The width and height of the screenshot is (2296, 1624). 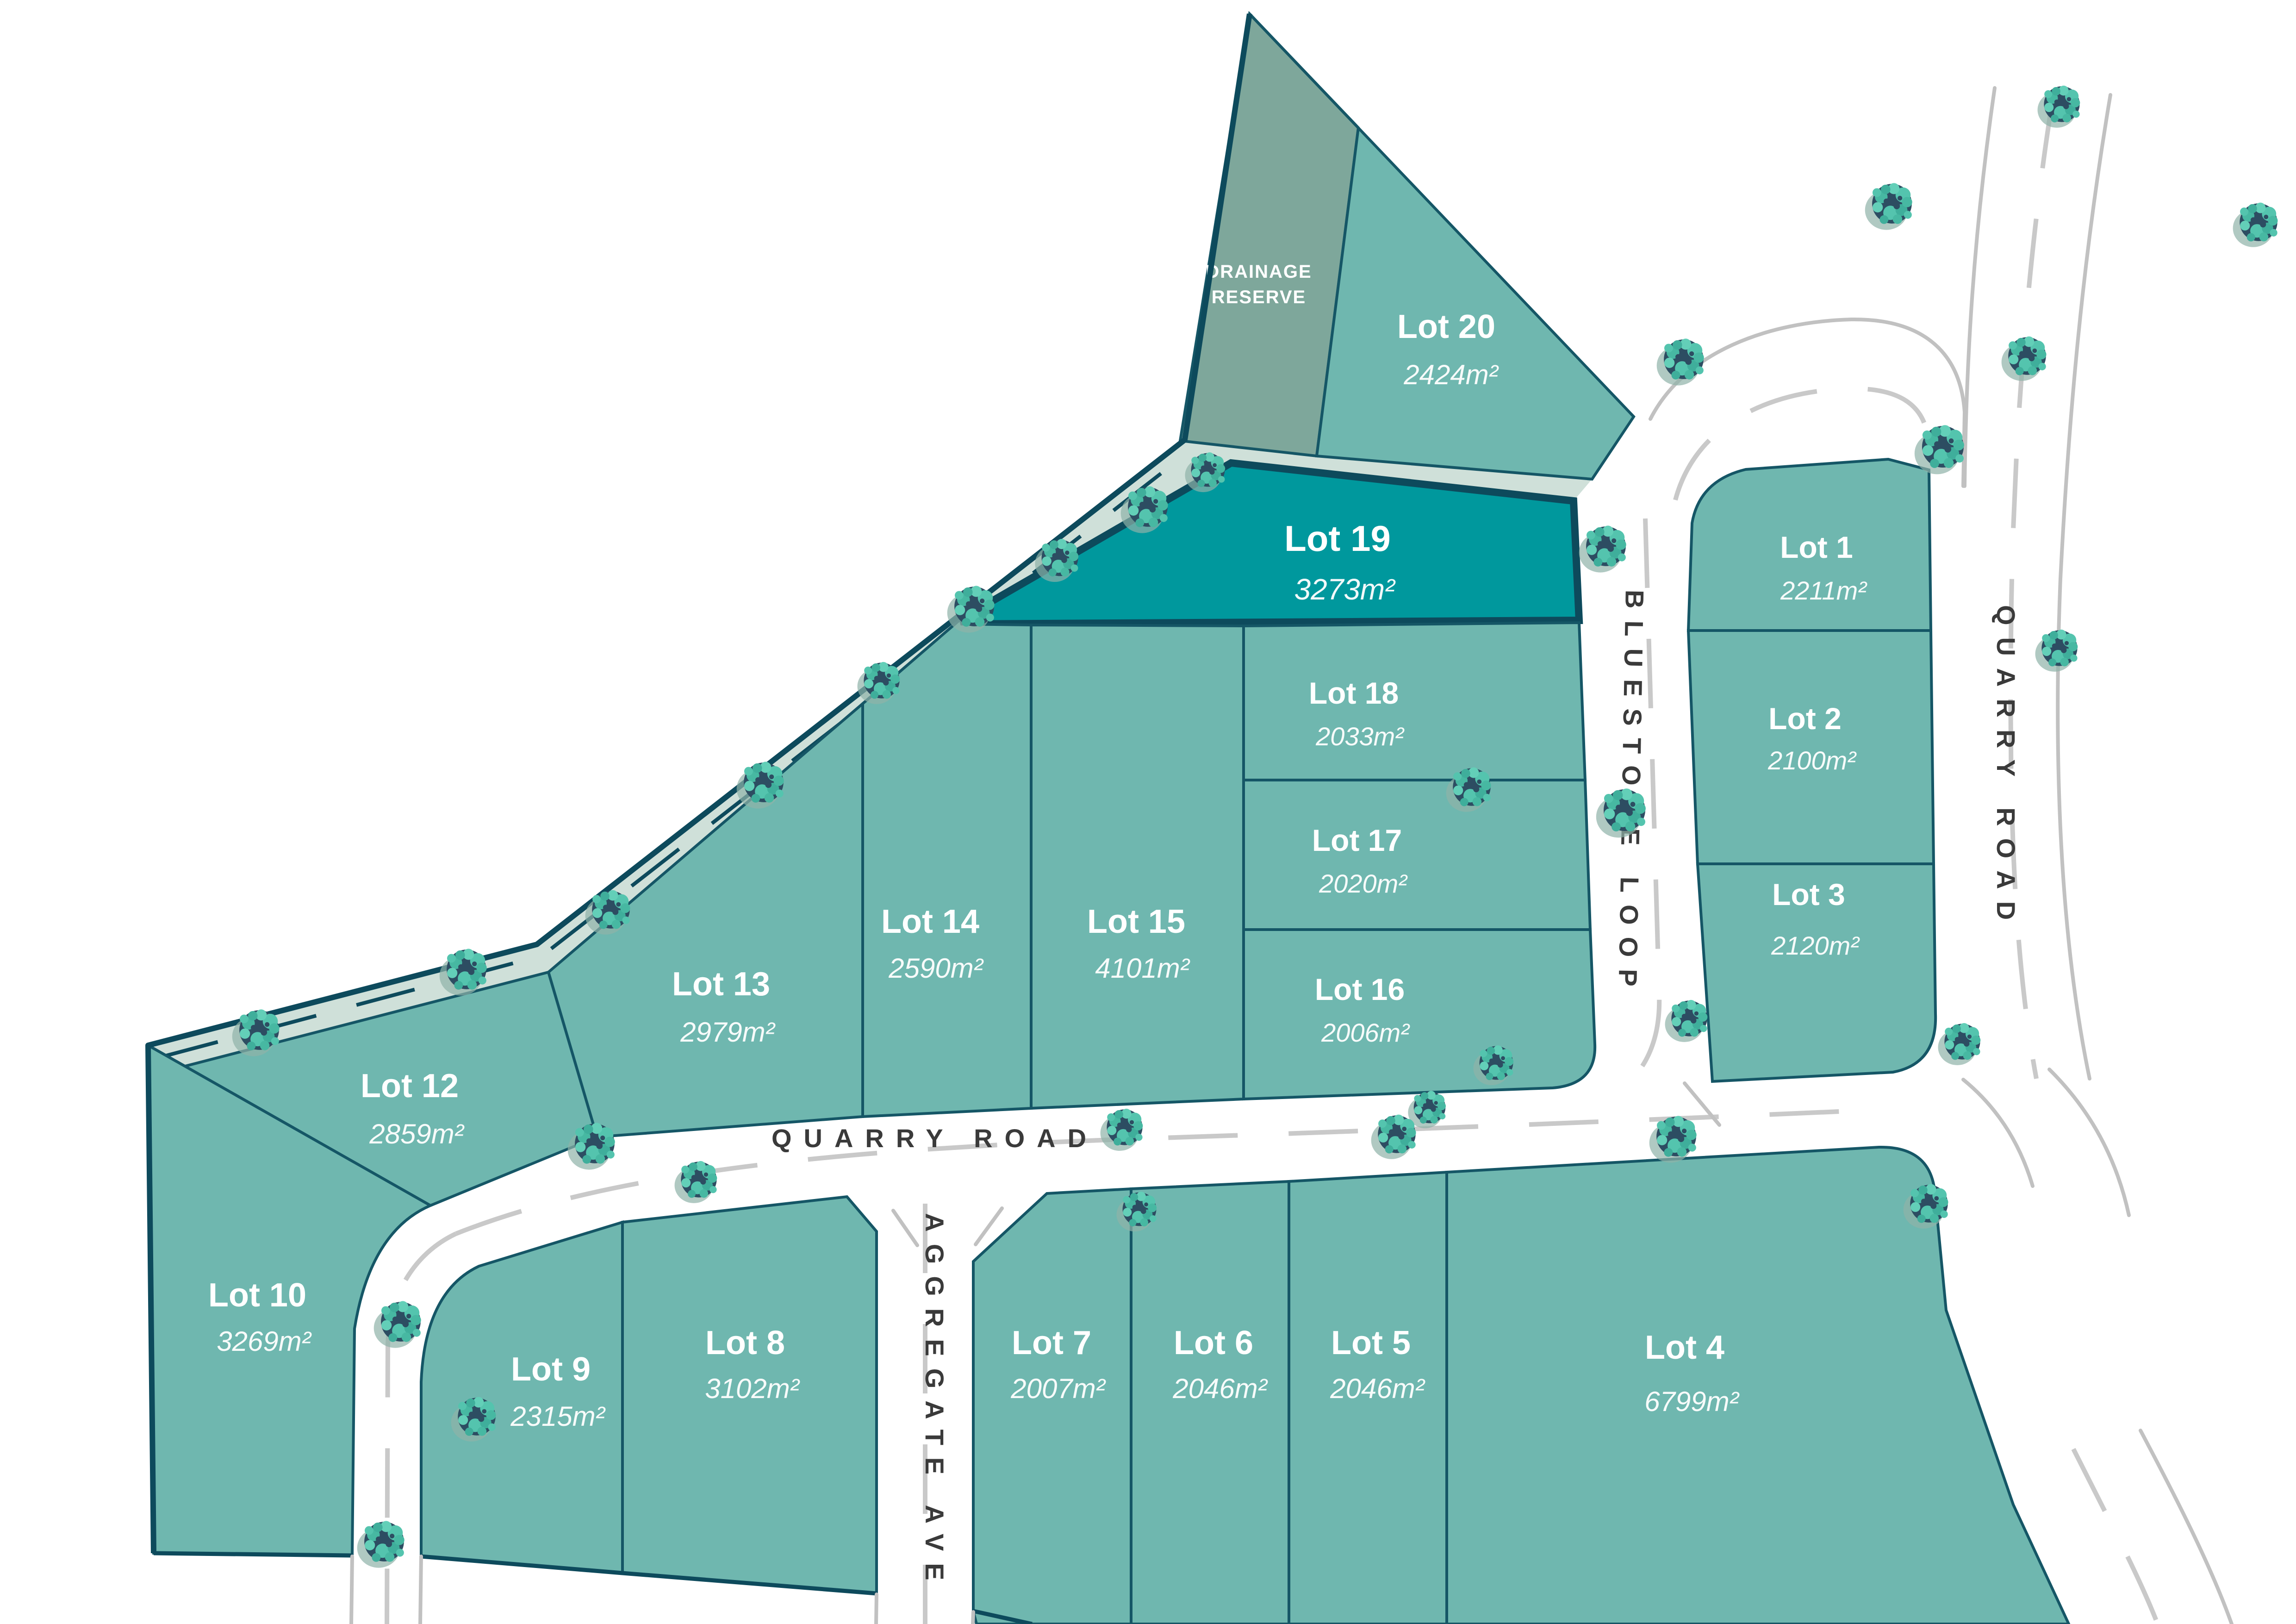 I want to click on lot-6-area: 2046m², so click(x=1220, y=1388).